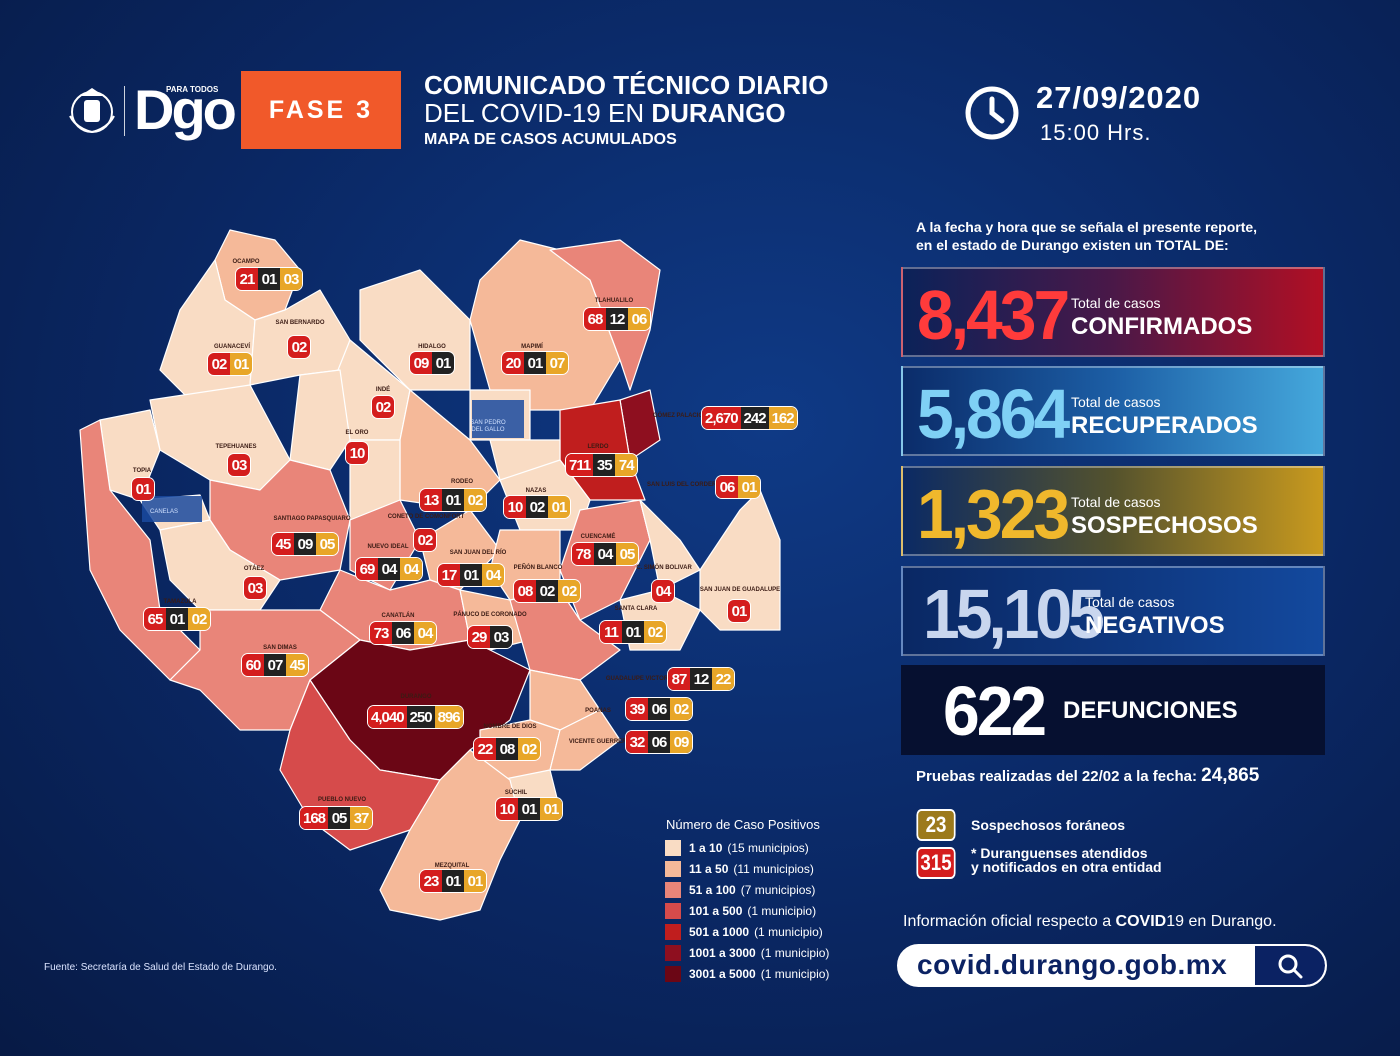  I want to click on municipality-name: C. SIMÓN BOLIVAR, so click(664, 568).